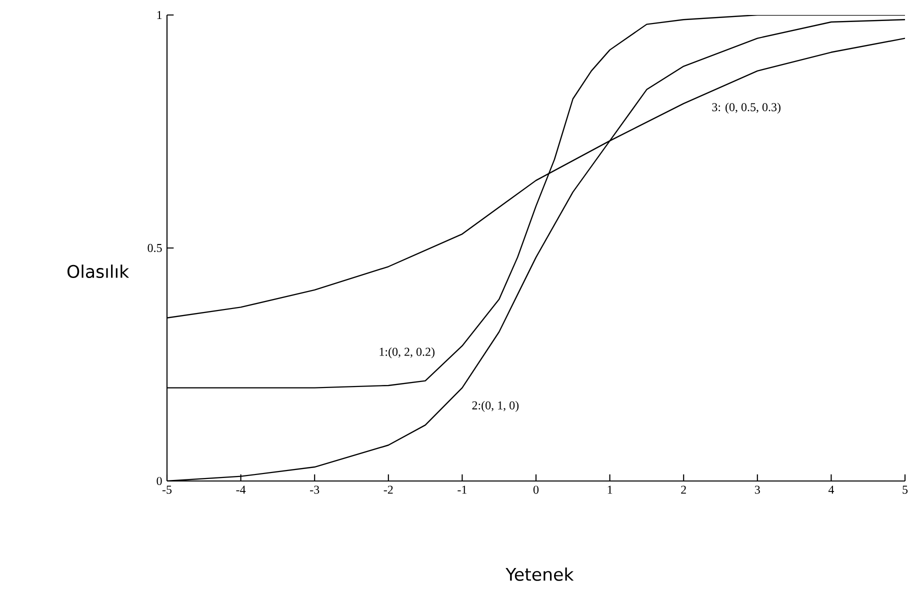 The image size is (912, 592). What do you see at coordinates (495, 406) in the screenshot?
I see `annotation: 2:(0, 1, 0)` at bounding box center [495, 406].